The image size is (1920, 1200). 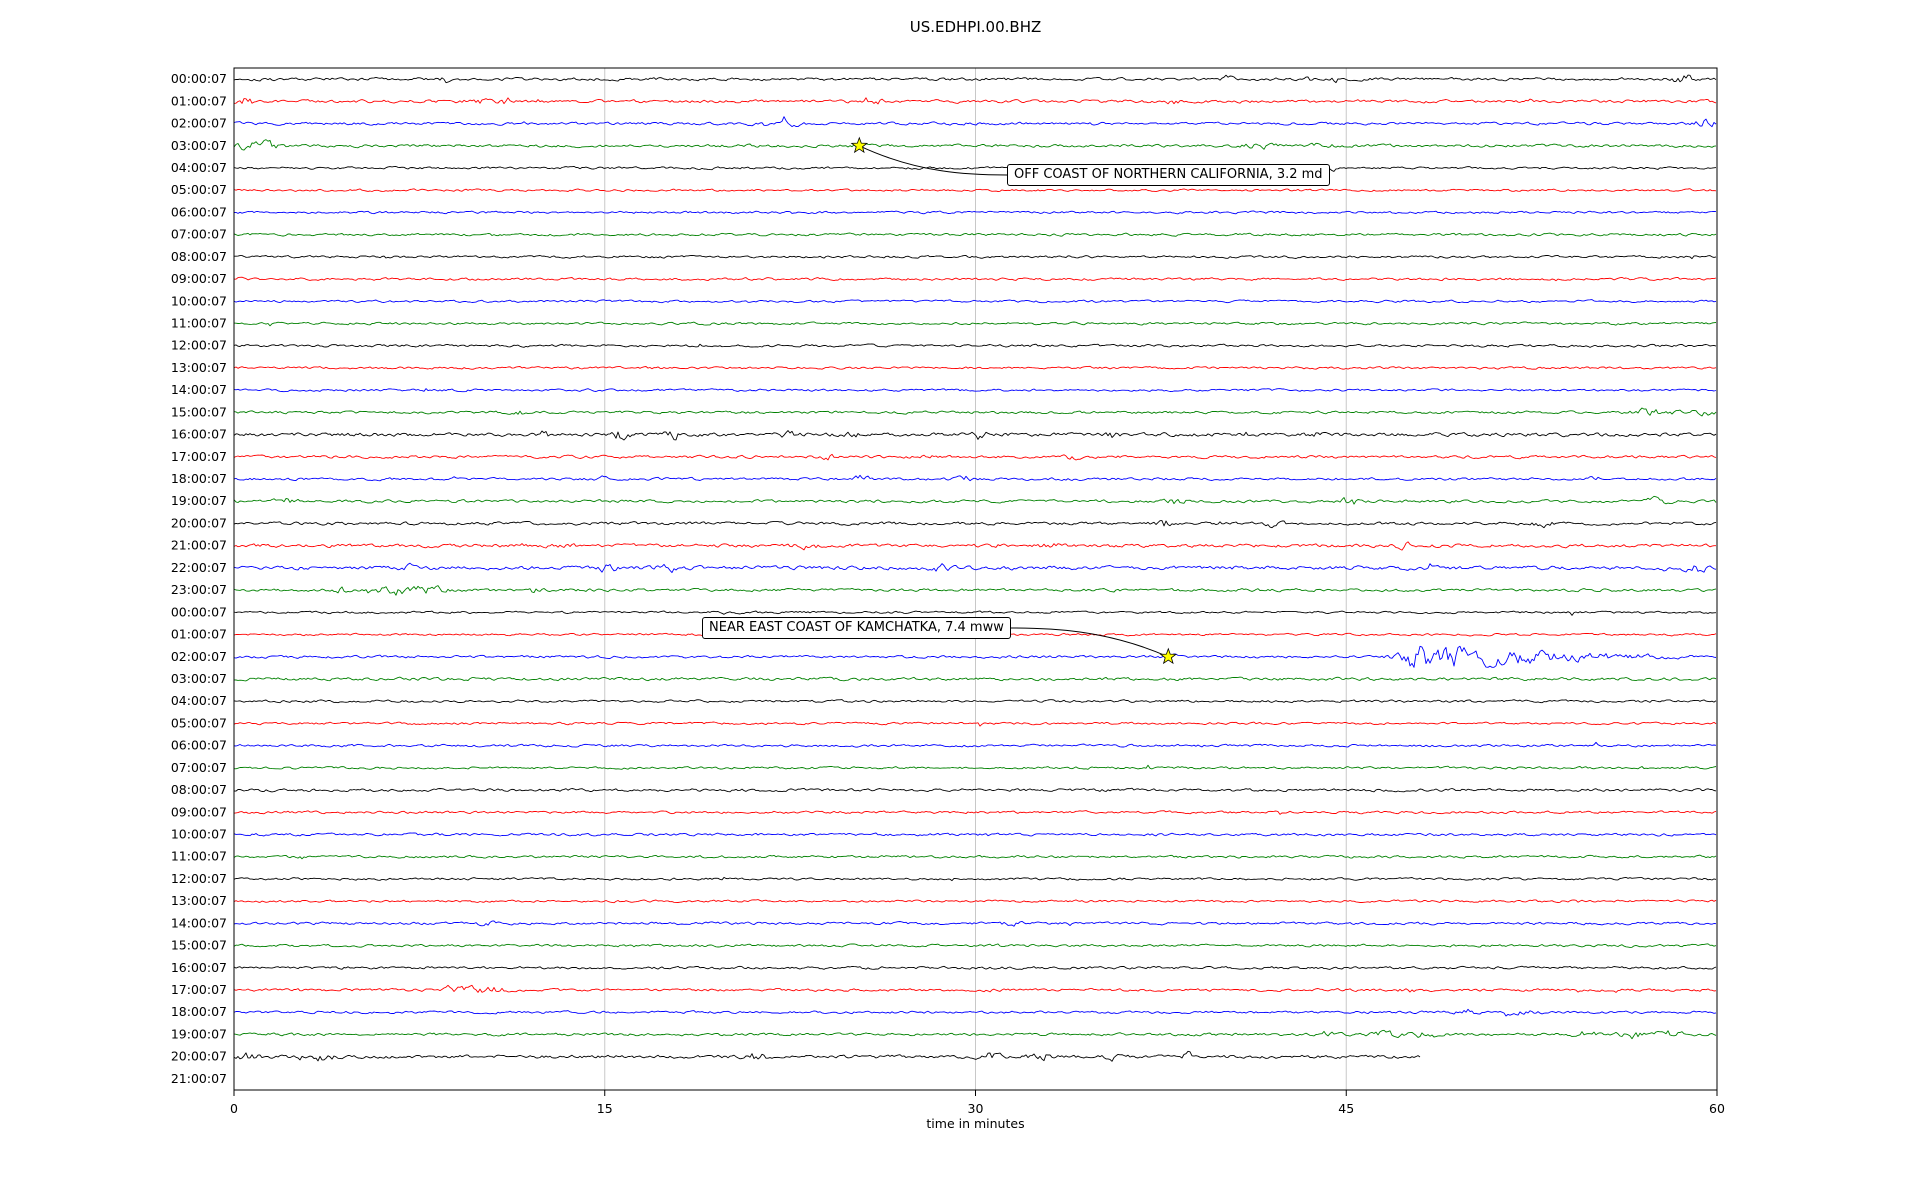 I want to click on row-label: 23:00:07, so click(x=199, y=589).